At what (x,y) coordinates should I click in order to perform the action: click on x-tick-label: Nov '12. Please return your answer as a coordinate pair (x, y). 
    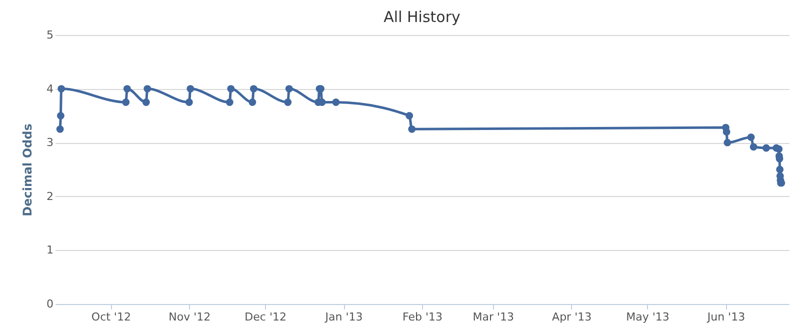
    Looking at the image, I should click on (189, 317).